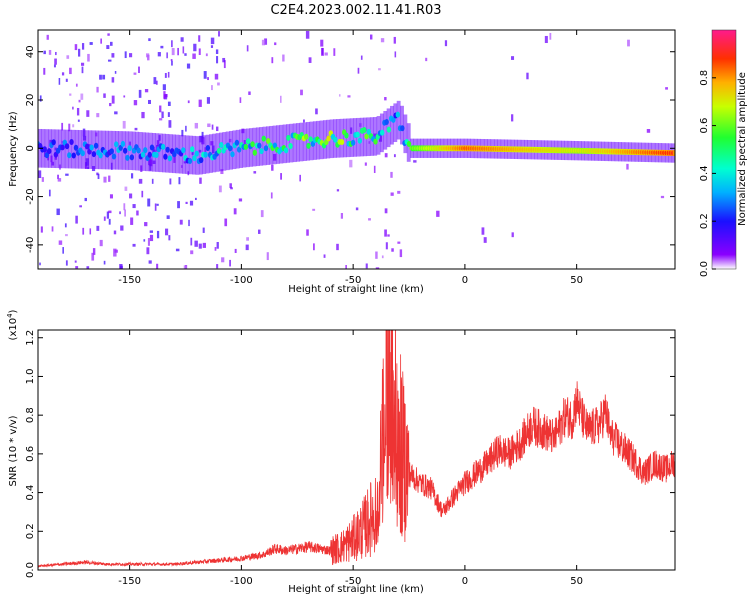  I want to click on y-tick-label: -40, so click(30, 245).